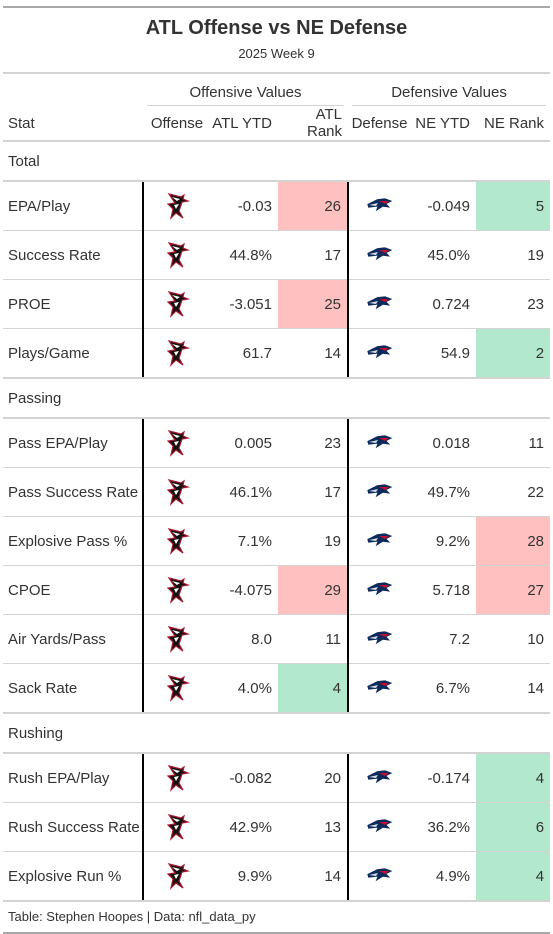 The height and width of the screenshot is (934, 553). What do you see at coordinates (513, 442) in the screenshot?
I see `ne-rank-value: 11` at bounding box center [513, 442].